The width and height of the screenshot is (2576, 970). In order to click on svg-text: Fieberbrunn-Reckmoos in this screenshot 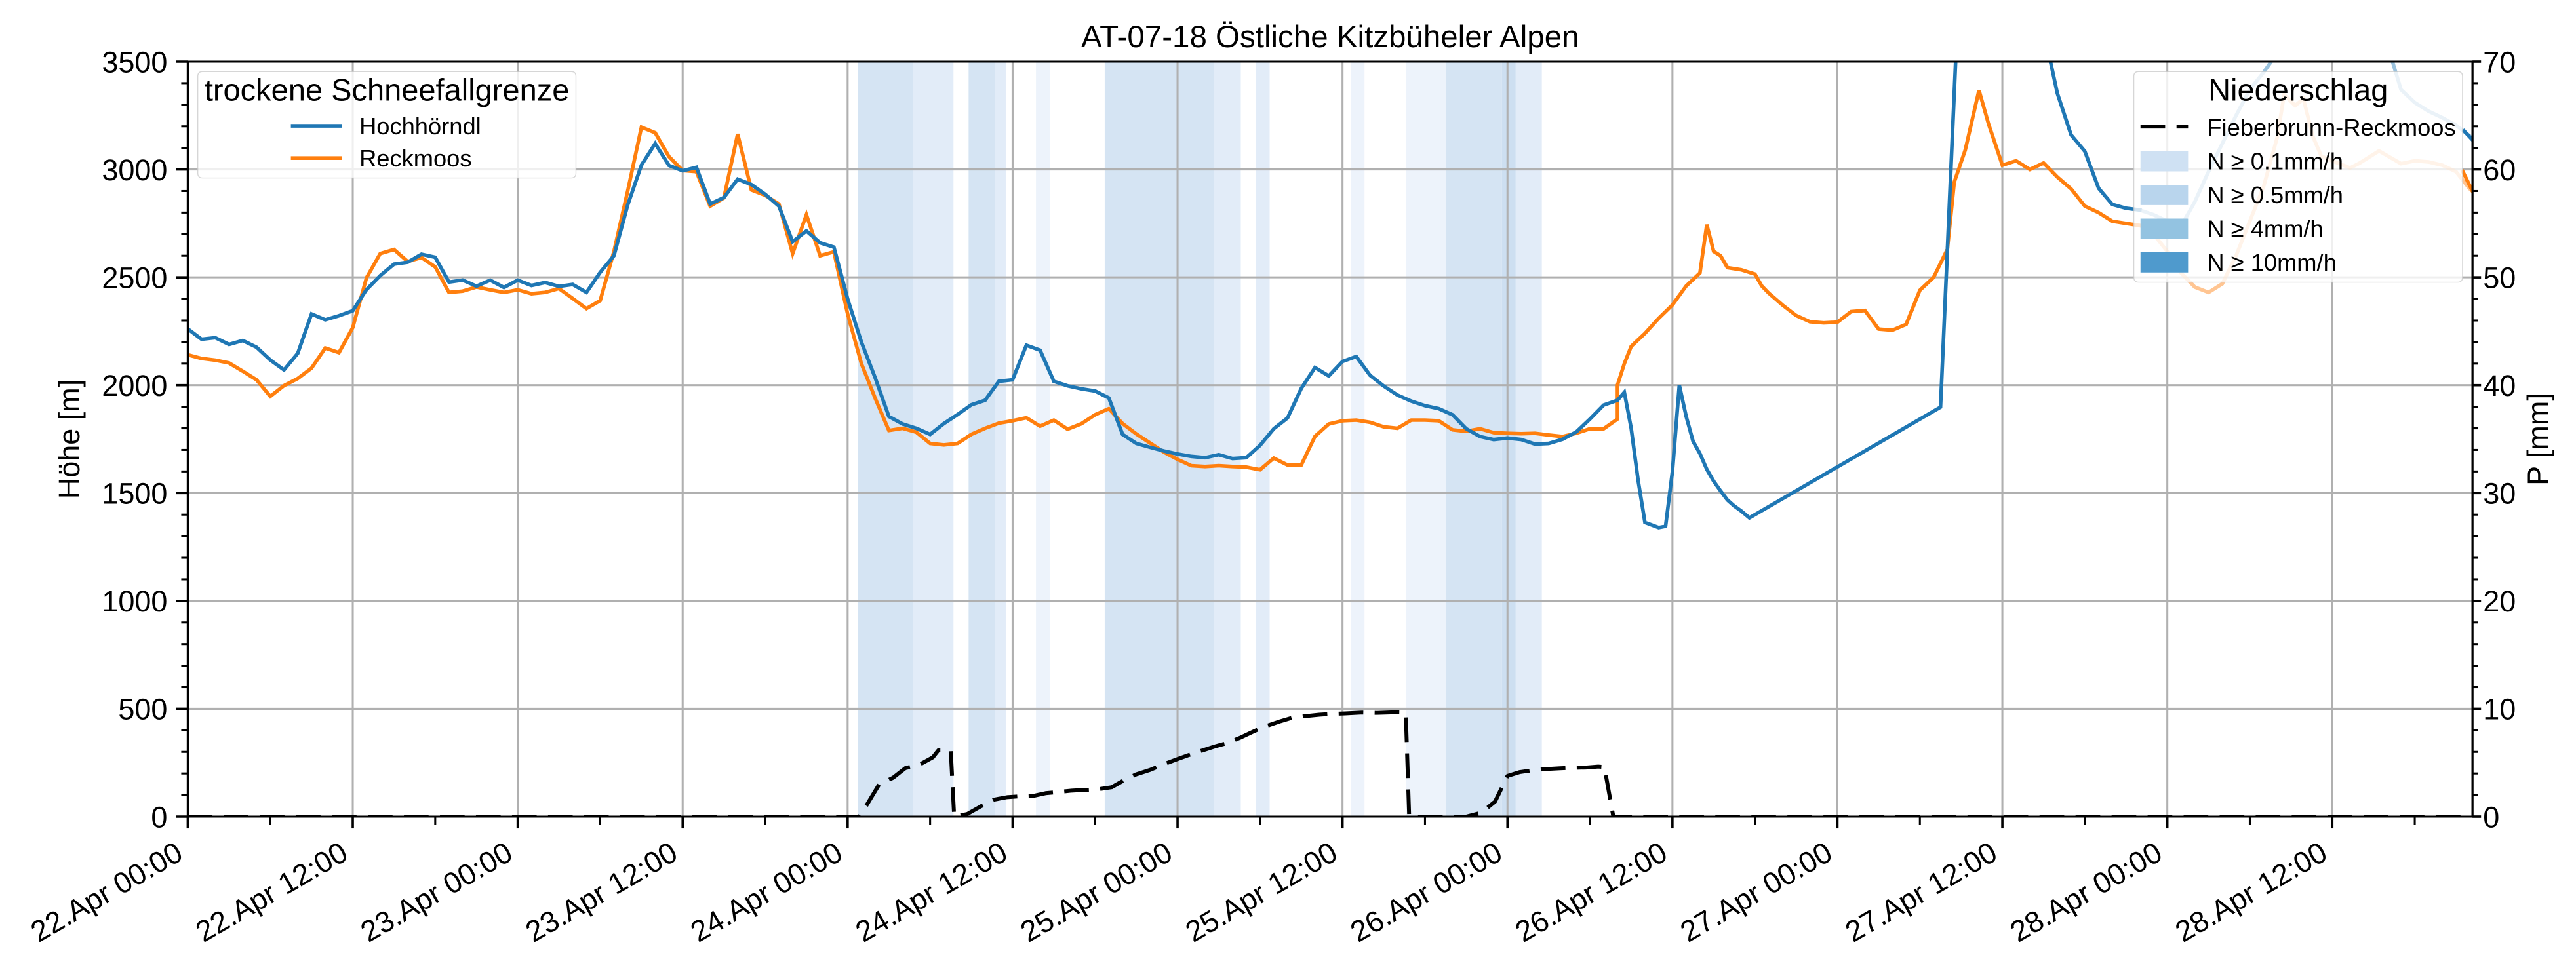, I will do `click(2331, 127)`.